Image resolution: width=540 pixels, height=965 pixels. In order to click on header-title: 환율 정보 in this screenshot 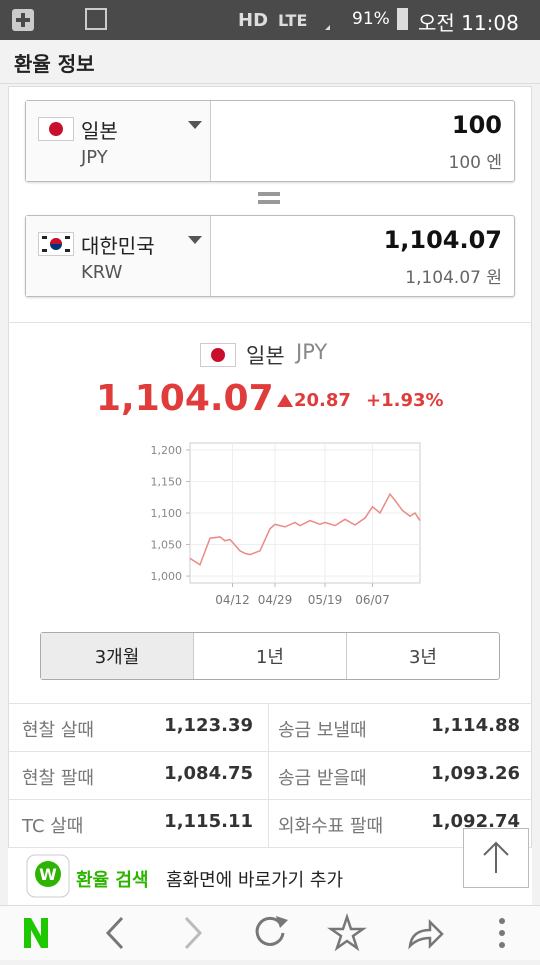, I will do `click(54, 64)`.